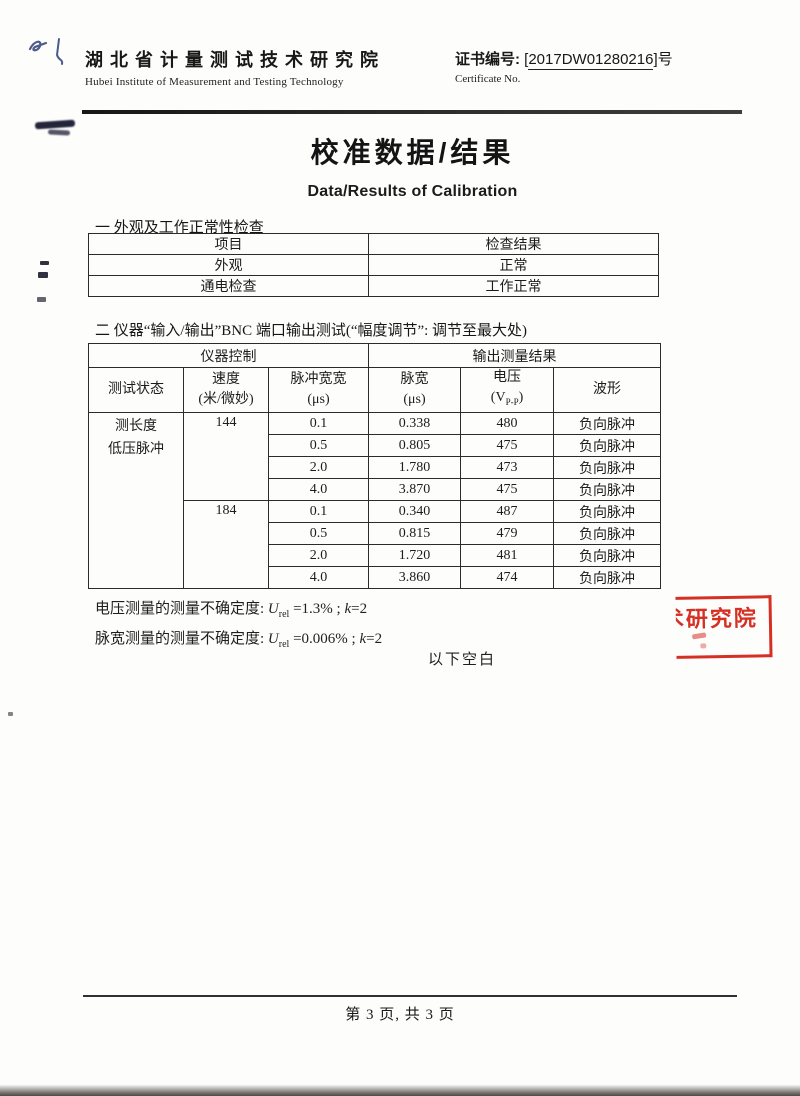 The image size is (800, 1096). I want to click on col-header-item: 项目, so click(228, 244).